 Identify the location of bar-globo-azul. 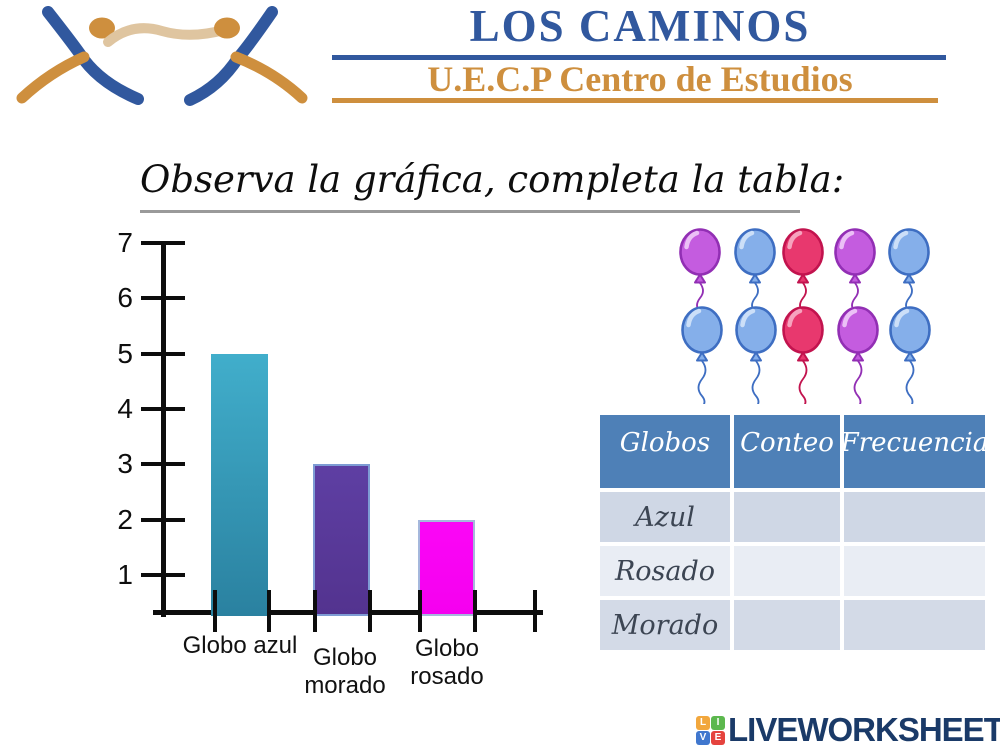
(239, 484).